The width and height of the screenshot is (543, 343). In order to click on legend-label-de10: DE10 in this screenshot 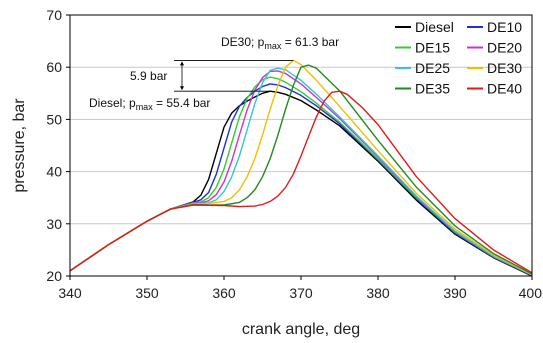, I will do `click(504, 27)`.